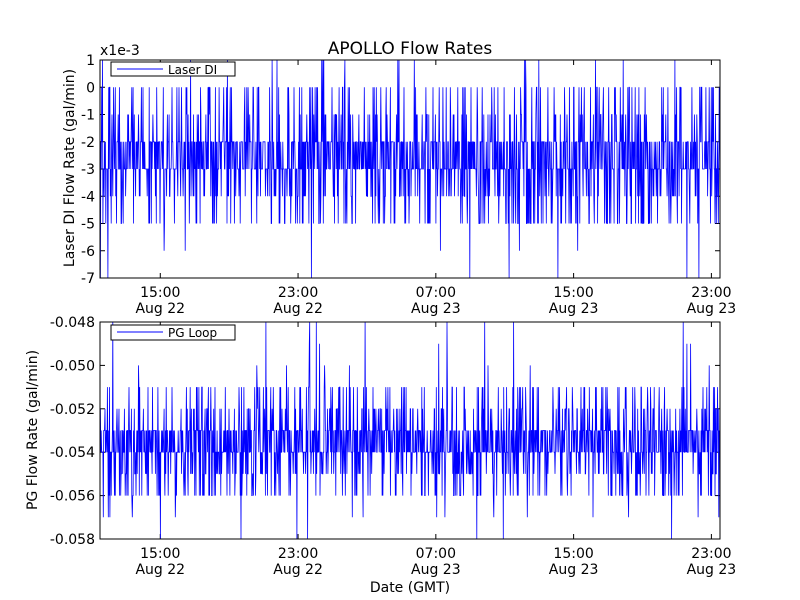 This screenshot has height=600, width=800. Describe the element at coordinates (88, 116) in the screenshot. I see `top-y-tick-label: -1` at that location.